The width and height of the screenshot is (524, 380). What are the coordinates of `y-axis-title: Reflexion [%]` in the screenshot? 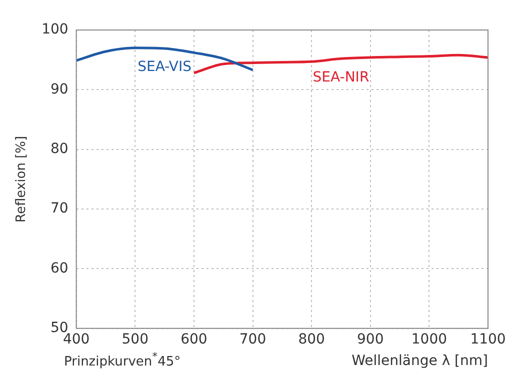 It's located at (22, 179).